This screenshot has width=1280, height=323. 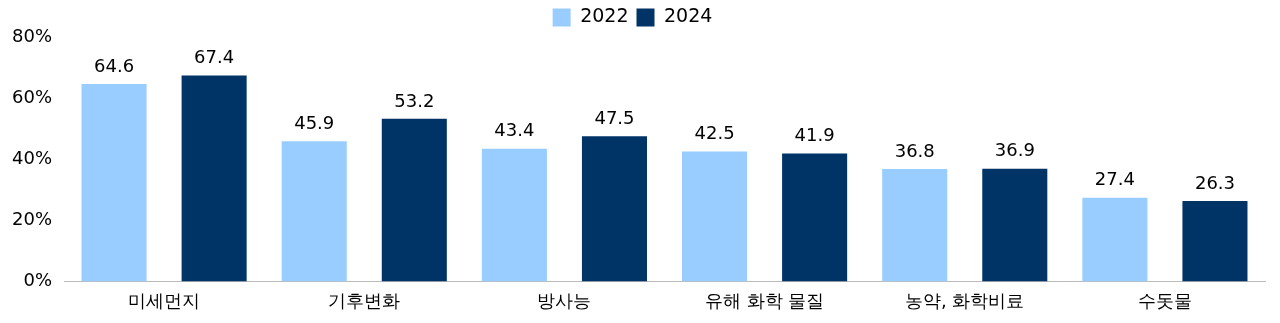 I want to click on x-tick-label: 농약, 화학비료, so click(x=965, y=300).